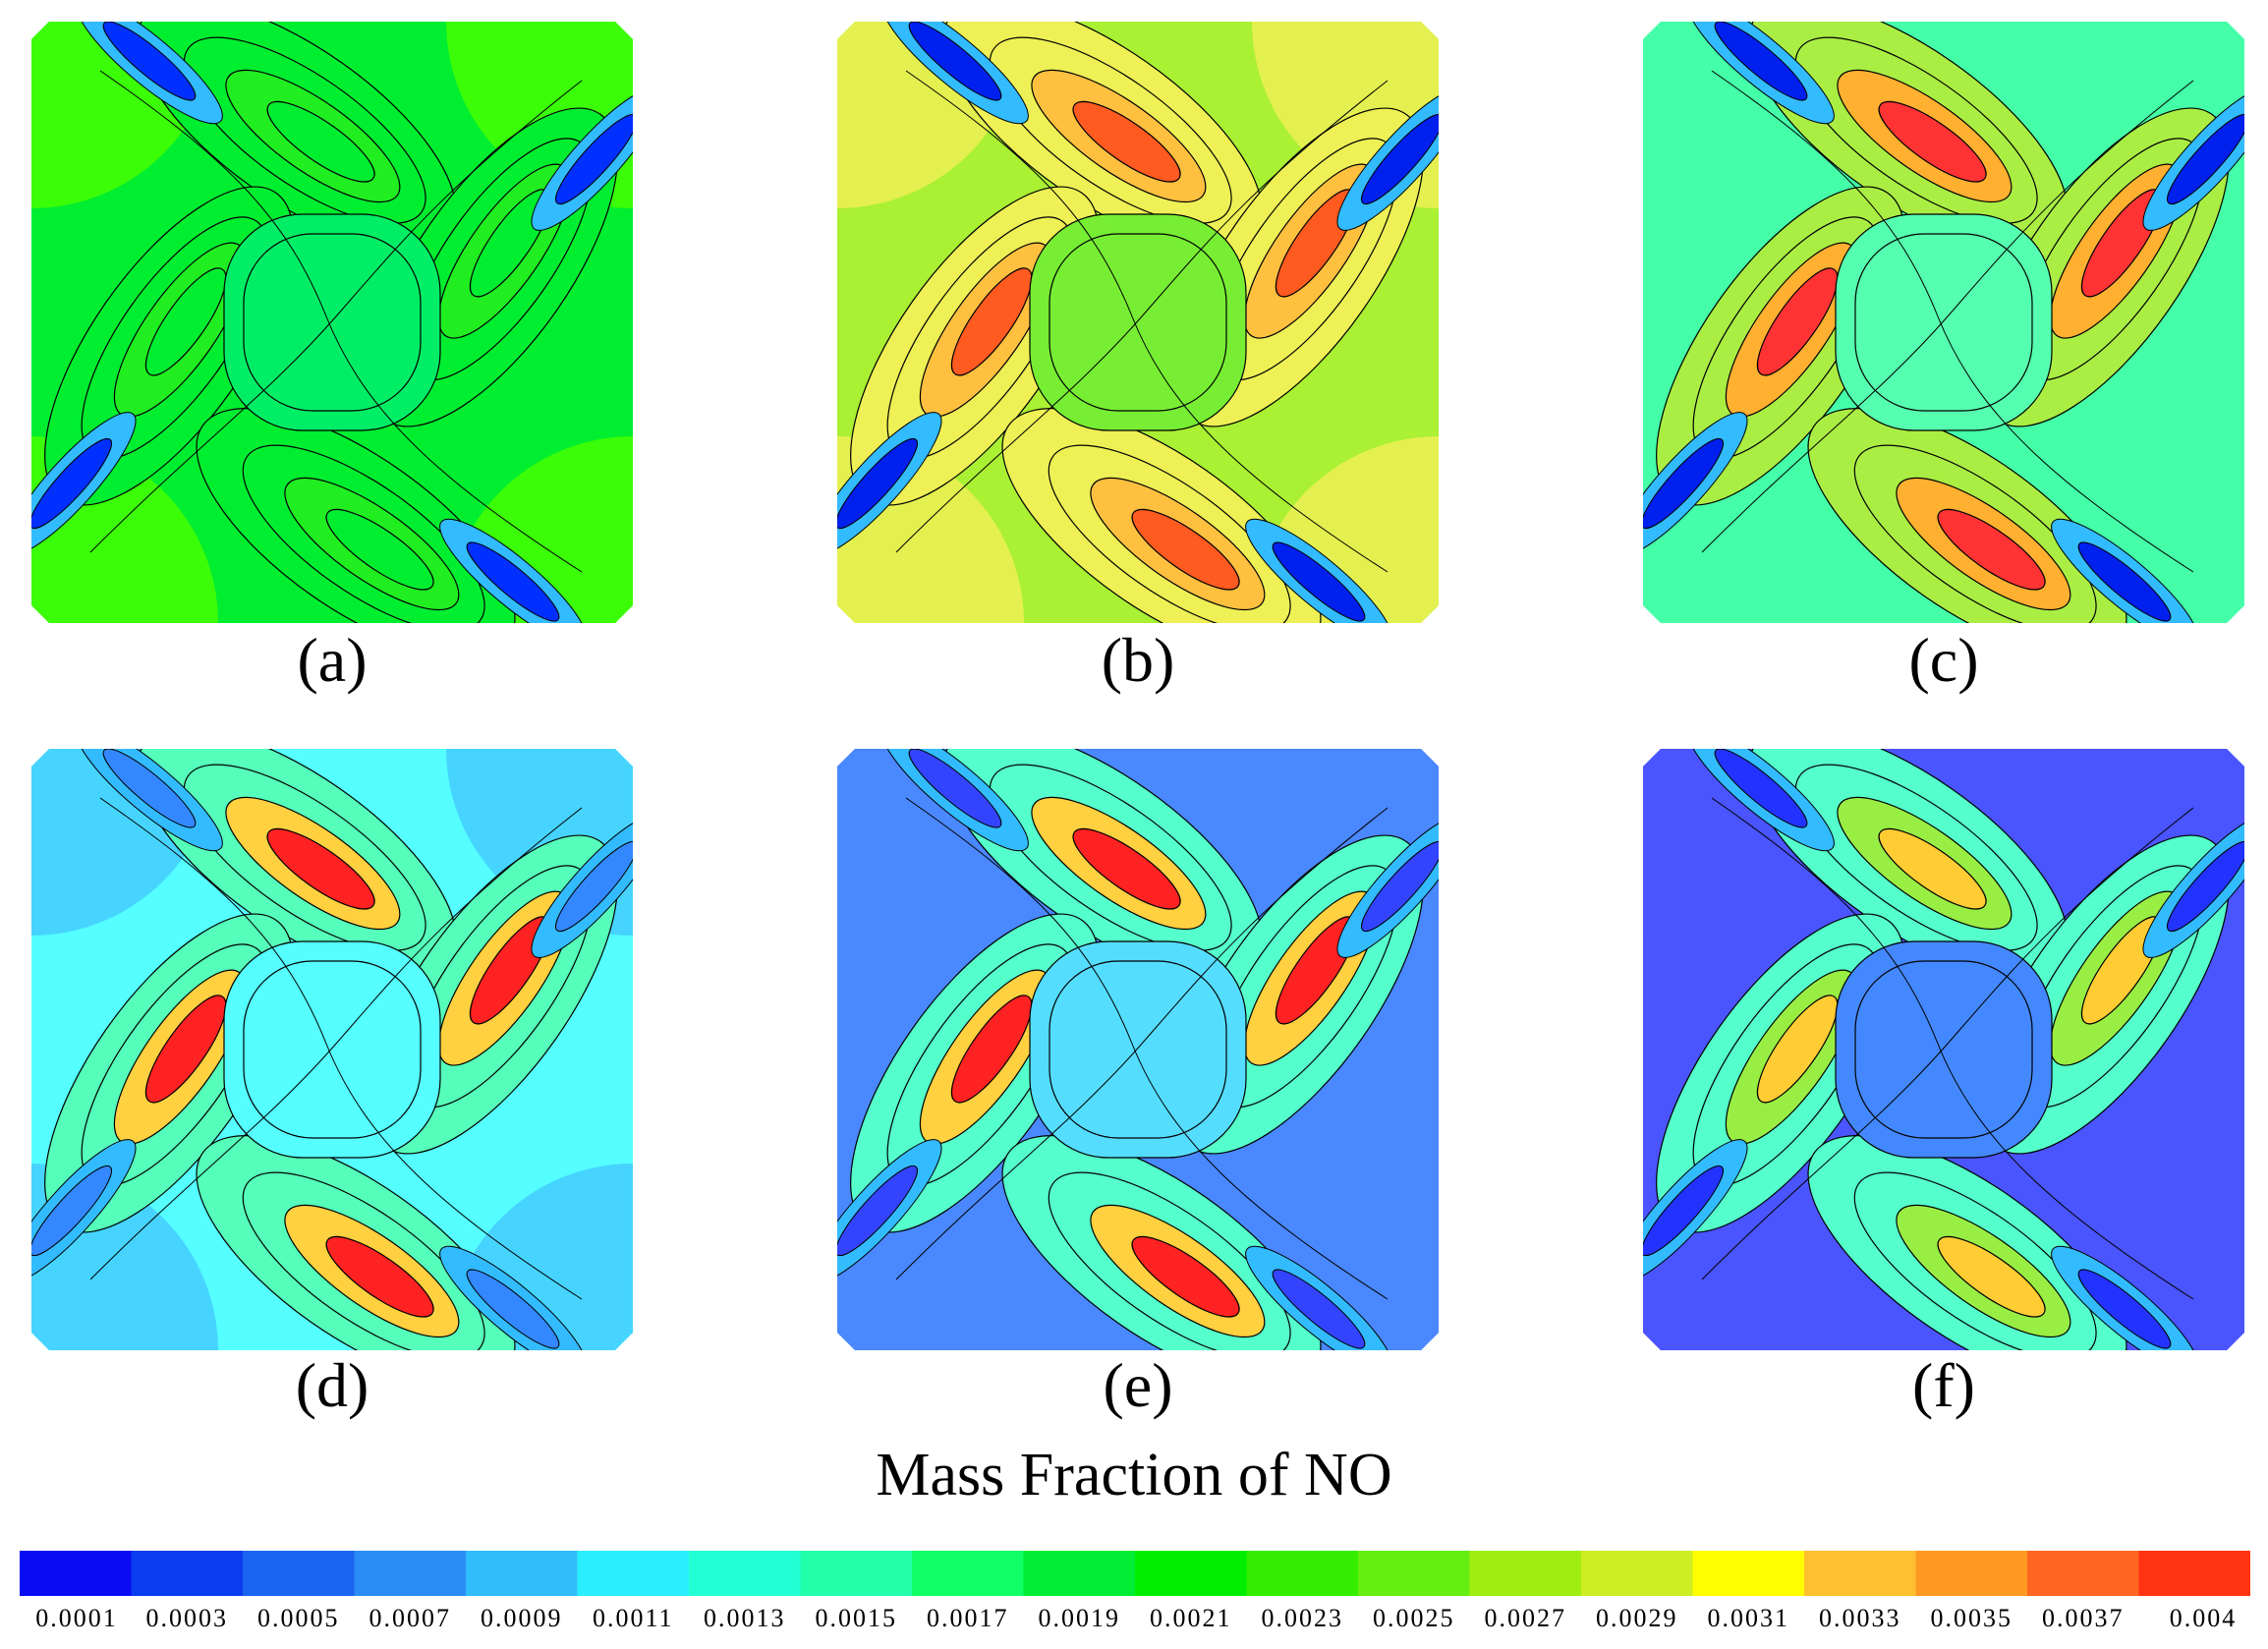 The height and width of the screenshot is (1649, 2268). I want to click on colorbar-tick-label: 0.0013, so click(745, 1618).